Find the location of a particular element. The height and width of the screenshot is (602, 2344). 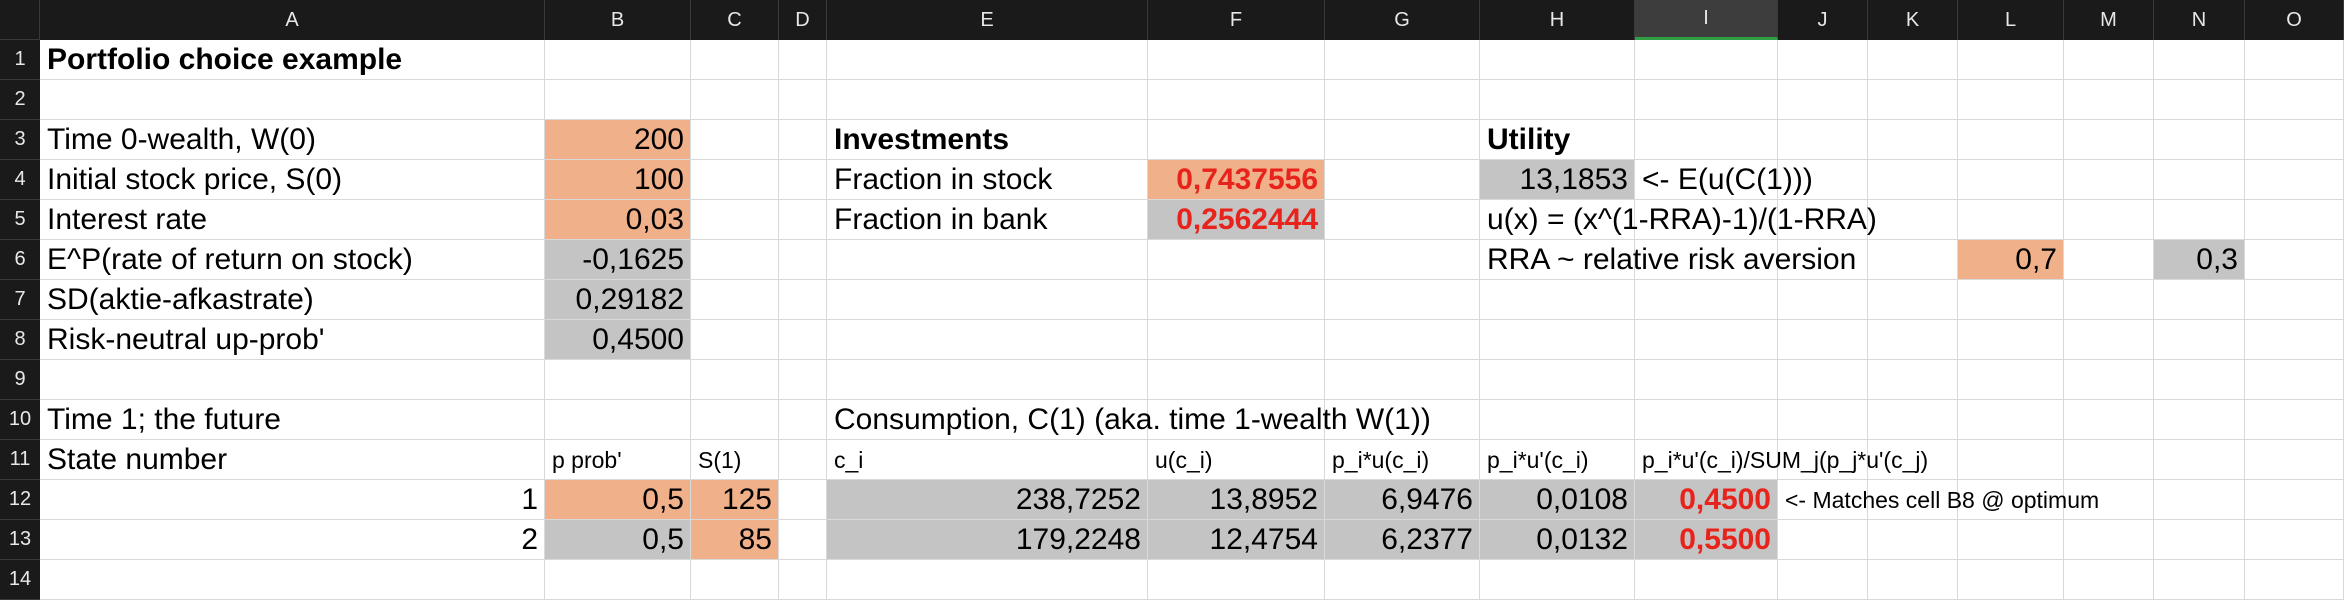

column-header-g: G is located at coordinates (1402, 20).